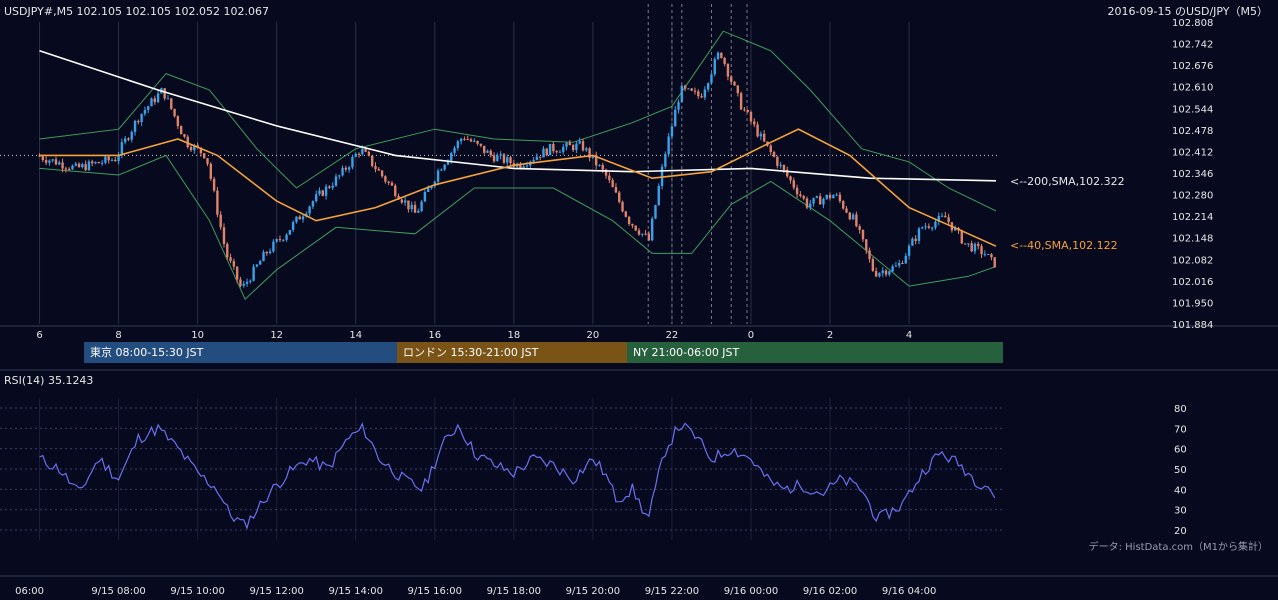  Describe the element at coordinates (118, 335) in the screenshot. I see `price-x-tick: 8` at that location.